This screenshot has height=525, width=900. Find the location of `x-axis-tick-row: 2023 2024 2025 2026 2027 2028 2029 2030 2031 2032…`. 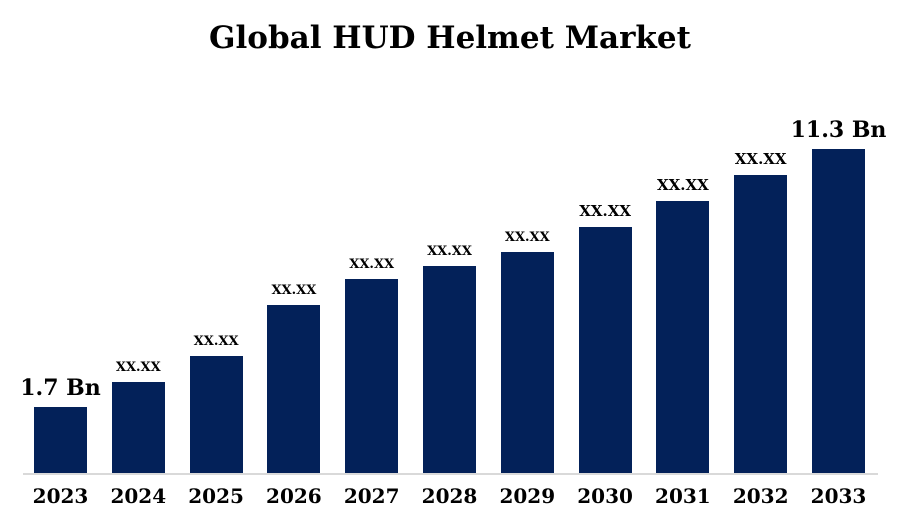

x-axis-tick-row: 2023 2024 2025 2026 2027 2028 2029 2030 2031 2032… is located at coordinates (450, 499).